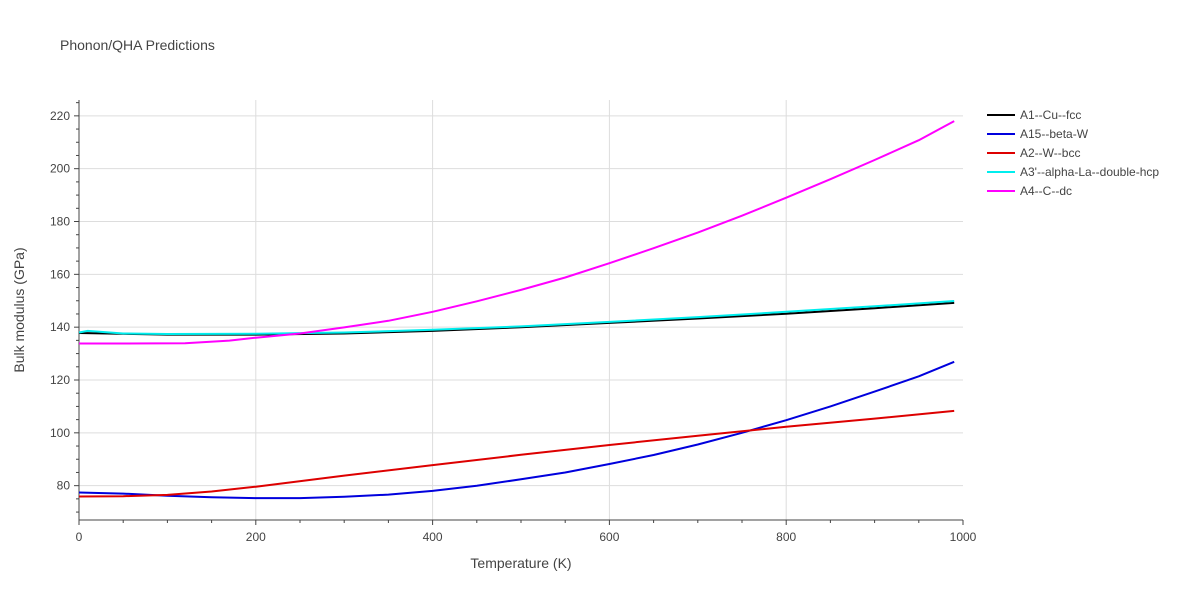  I want to click on x-axis-title: Temperature (K), so click(520, 563).